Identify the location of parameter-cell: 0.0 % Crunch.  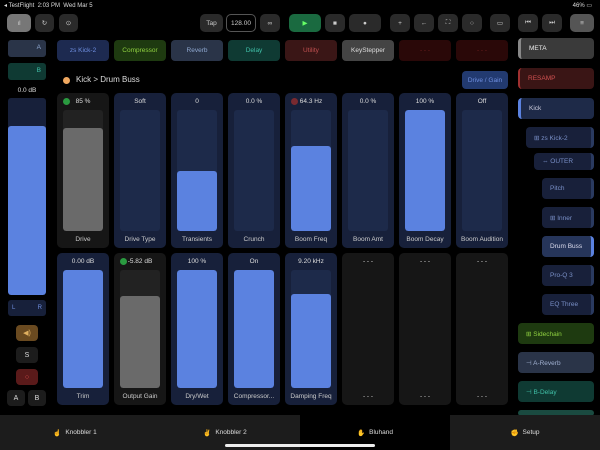
(254, 170).